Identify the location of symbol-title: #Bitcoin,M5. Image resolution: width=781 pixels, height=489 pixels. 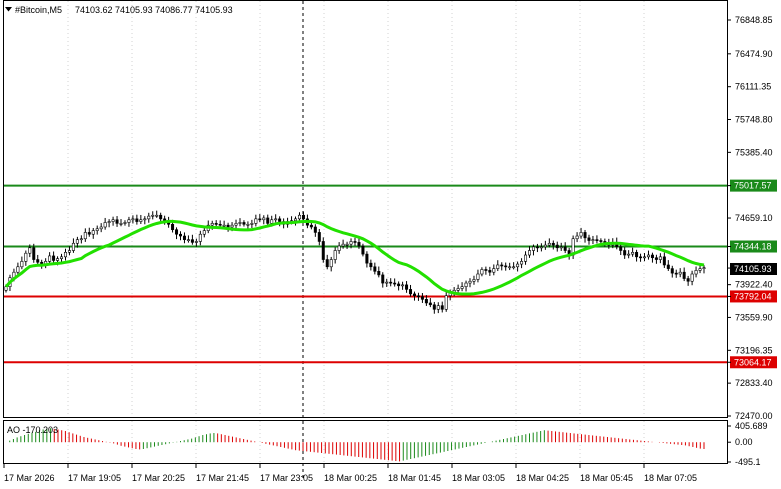
(38, 10).